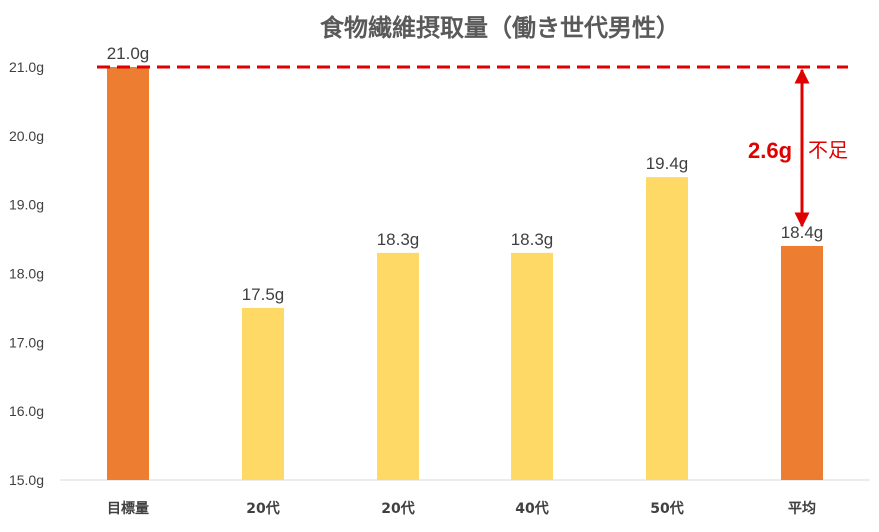 The image size is (879, 532). I want to click on bar-value-label: 17.5g, so click(263, 294).